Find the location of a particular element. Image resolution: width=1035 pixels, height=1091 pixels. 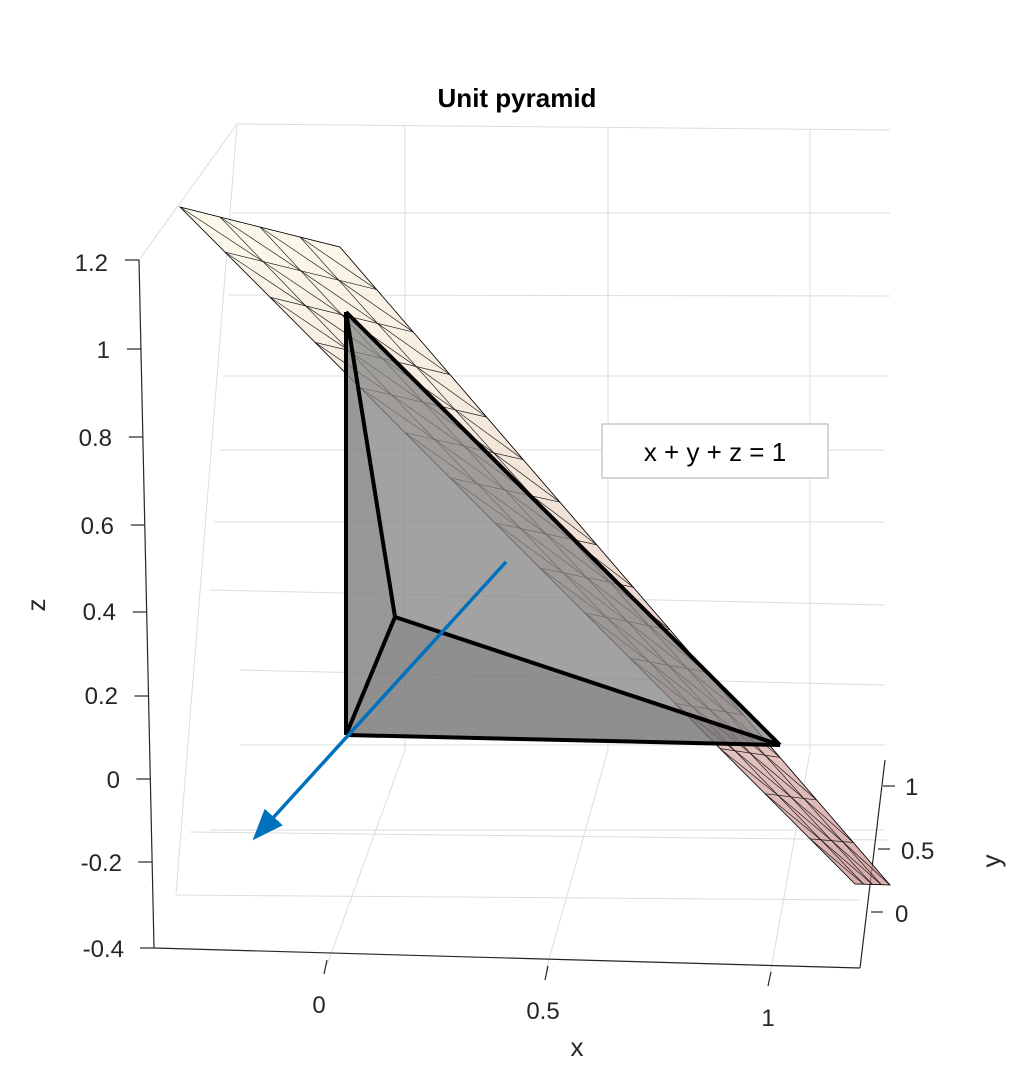

z-tick-label: 1.2 is located at coordinates (91, 263).